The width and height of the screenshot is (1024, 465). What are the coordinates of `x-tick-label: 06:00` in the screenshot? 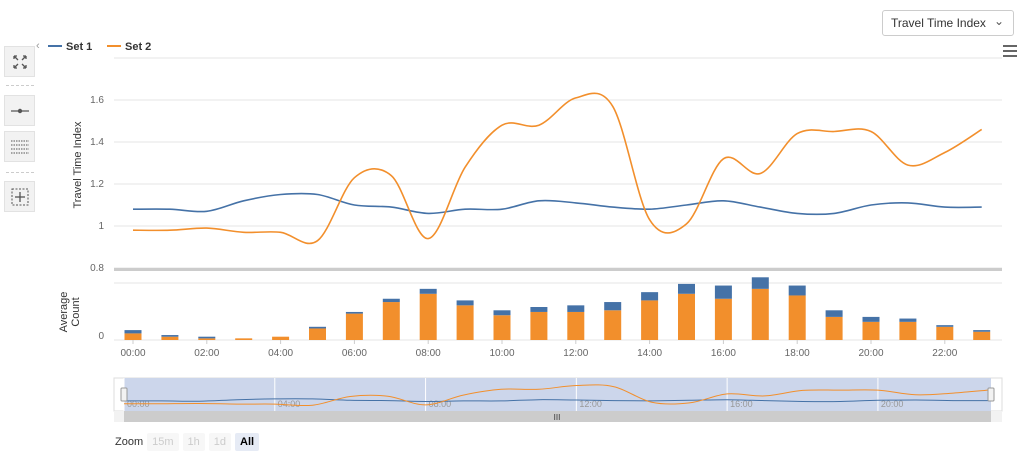 It's located at (354, 353).